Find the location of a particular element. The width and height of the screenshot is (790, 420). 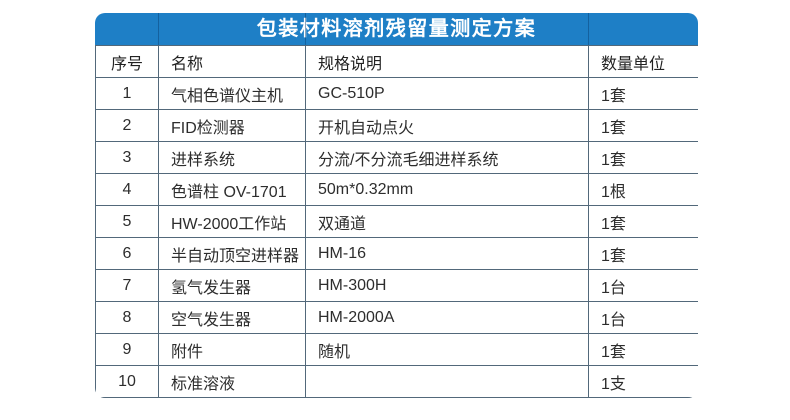

table-row: 2 FID检测器 开机自动点火 1套 is located at coordinates (396, 125).